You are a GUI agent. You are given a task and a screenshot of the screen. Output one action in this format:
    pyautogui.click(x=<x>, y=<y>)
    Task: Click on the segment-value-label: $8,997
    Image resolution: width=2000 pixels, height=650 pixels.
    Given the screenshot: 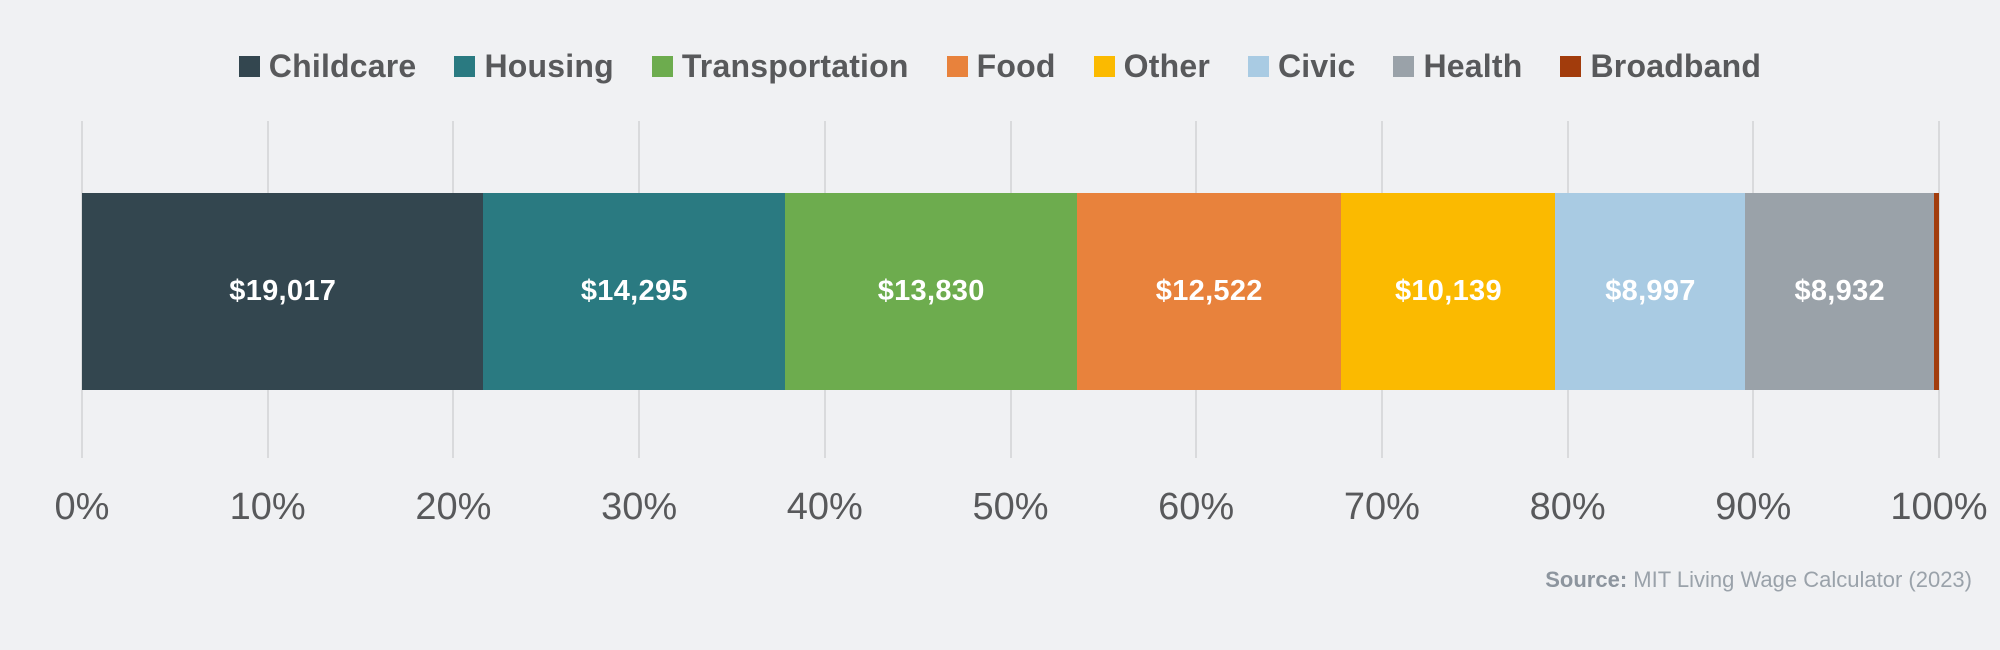 What is the action you would take?
    pyautogui.click(x=1650, y=291)
    